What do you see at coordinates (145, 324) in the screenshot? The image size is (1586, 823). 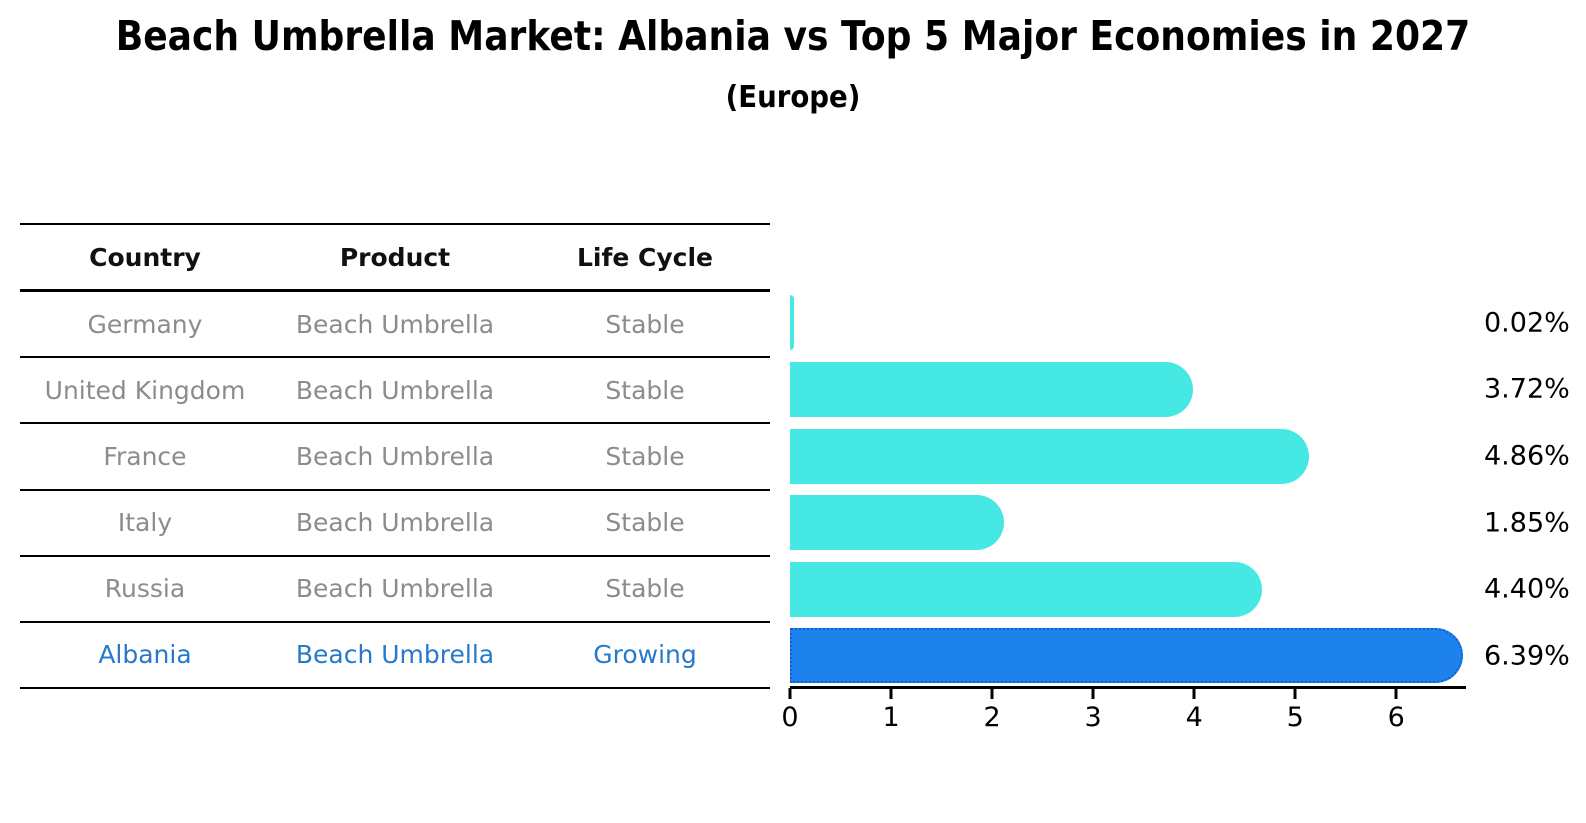 I see `country-cell: Germany` at bounding box center [145, 324].